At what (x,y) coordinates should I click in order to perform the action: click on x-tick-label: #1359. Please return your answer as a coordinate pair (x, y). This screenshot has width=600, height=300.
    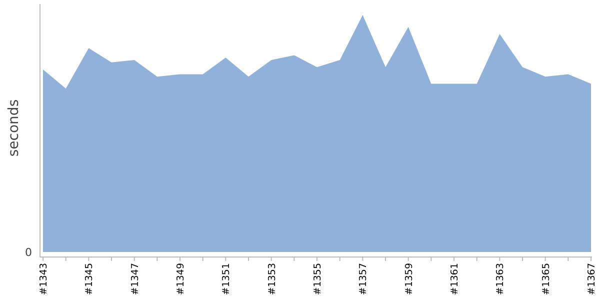
    Looking at the image, I should click on (409, 279).